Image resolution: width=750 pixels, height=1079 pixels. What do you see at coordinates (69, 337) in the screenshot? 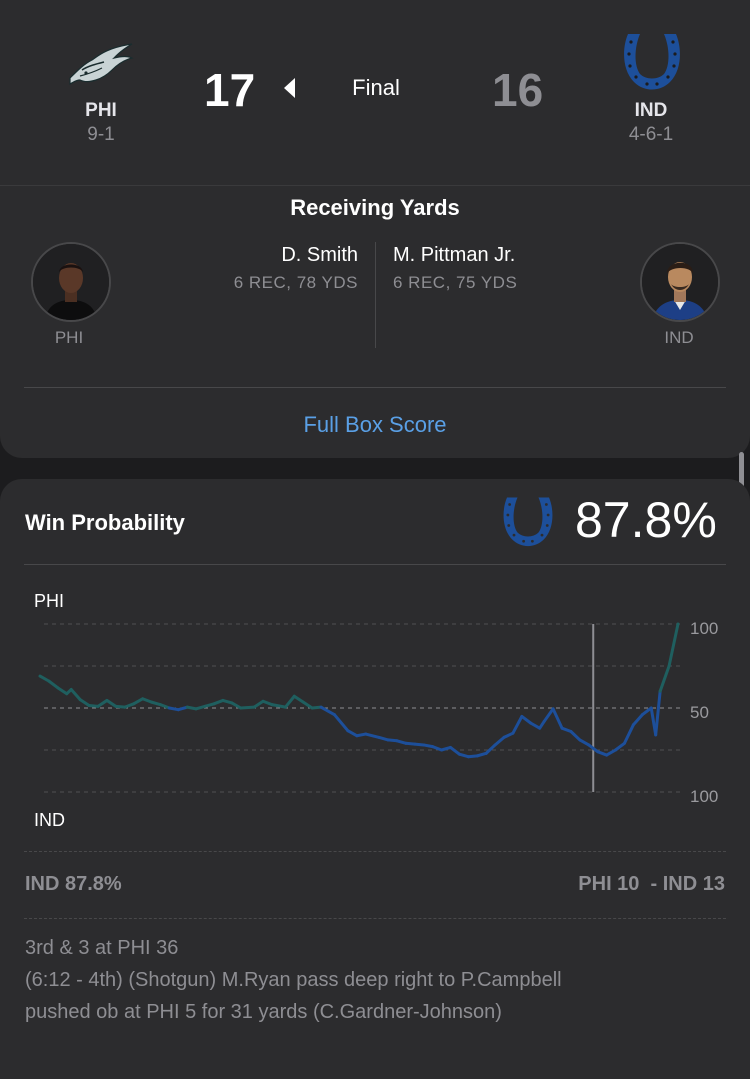
I see `home-player-team: PHI` at bounding box center [69, 337].